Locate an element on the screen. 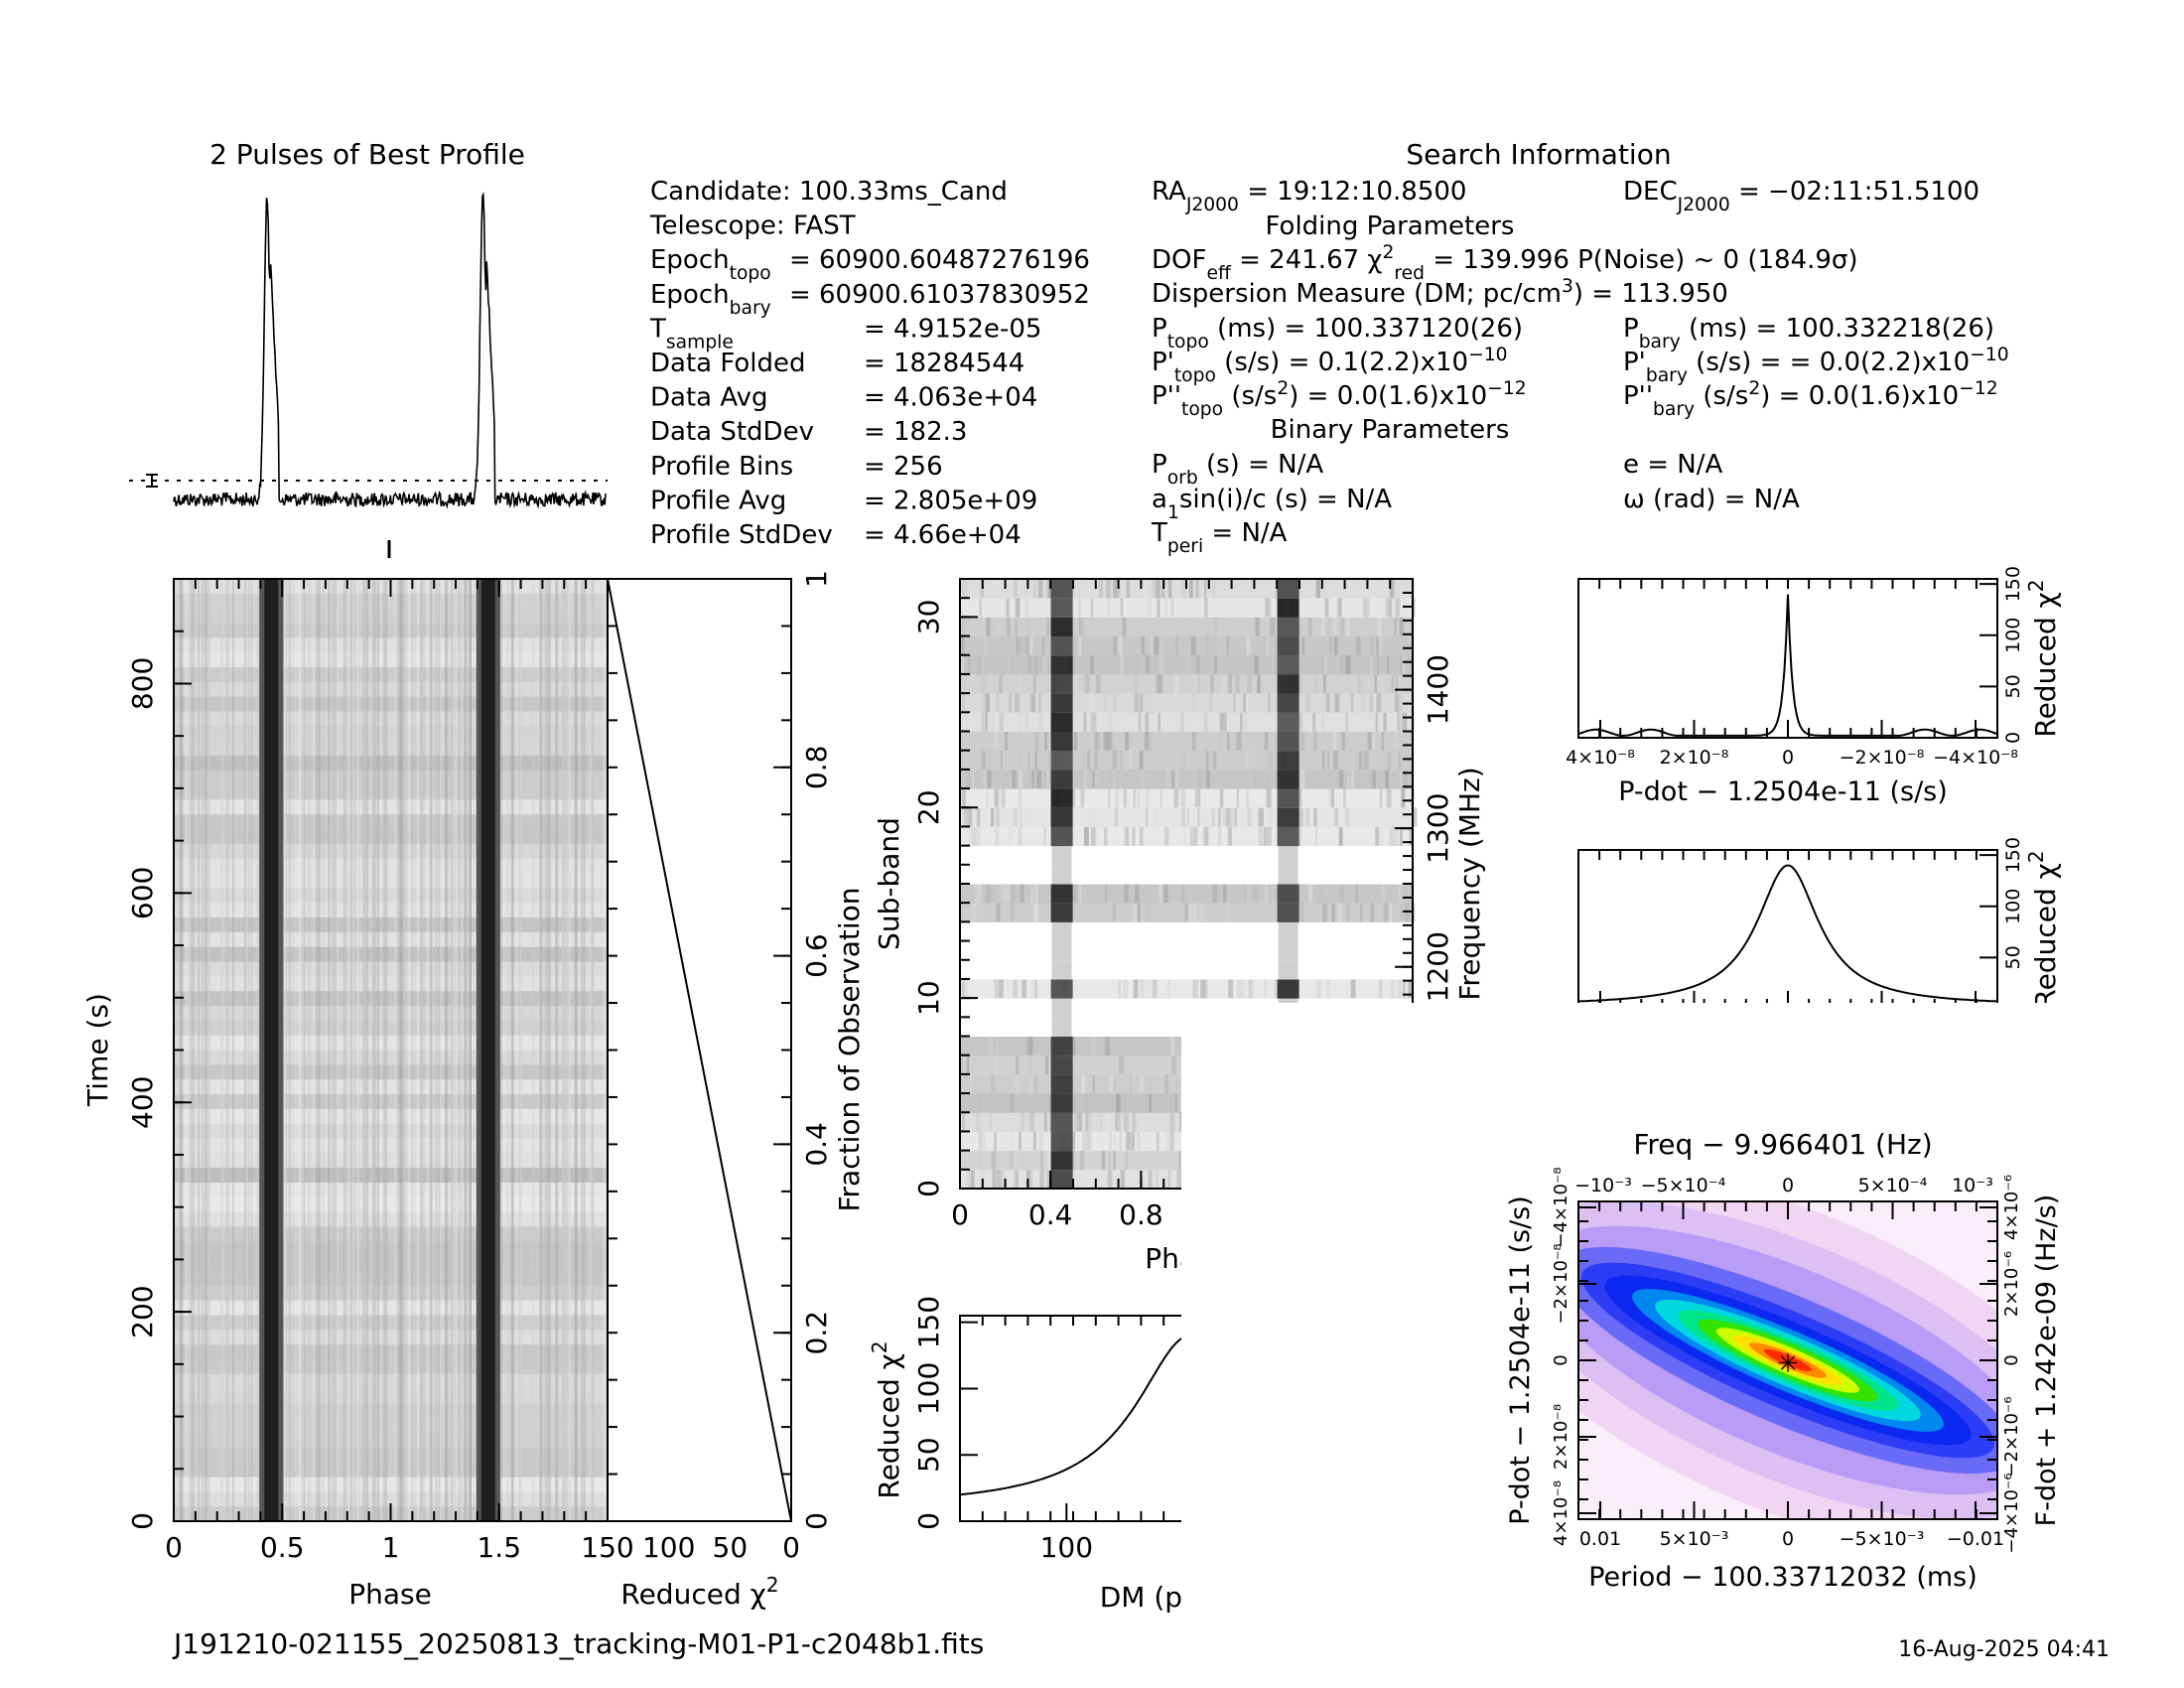 The height and width of the screenshot is (1688, 2184). x-tick-label: 100 is located at coordinates (668, 1547).